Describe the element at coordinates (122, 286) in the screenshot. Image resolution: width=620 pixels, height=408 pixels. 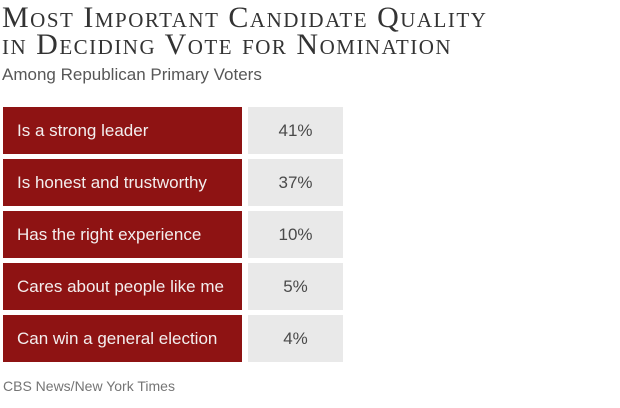
I see `category-label: Cares about people like me` at that location.